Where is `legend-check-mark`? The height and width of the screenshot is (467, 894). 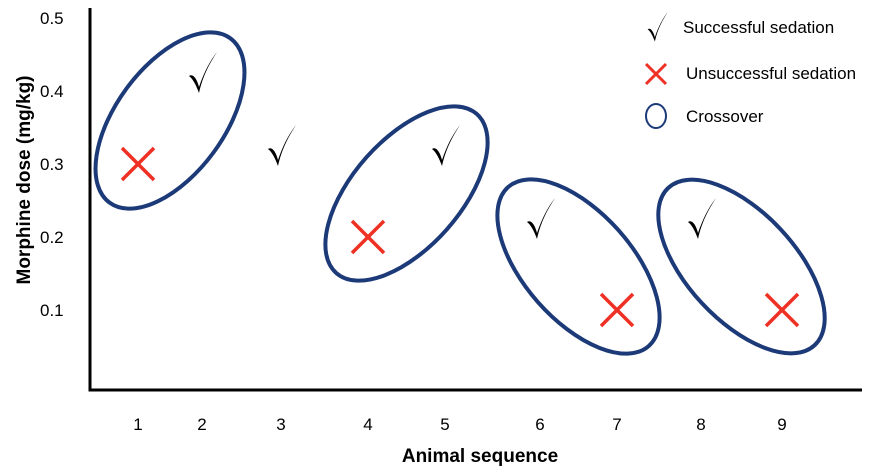 legend-check-mark is located at coordinates (657, 27).